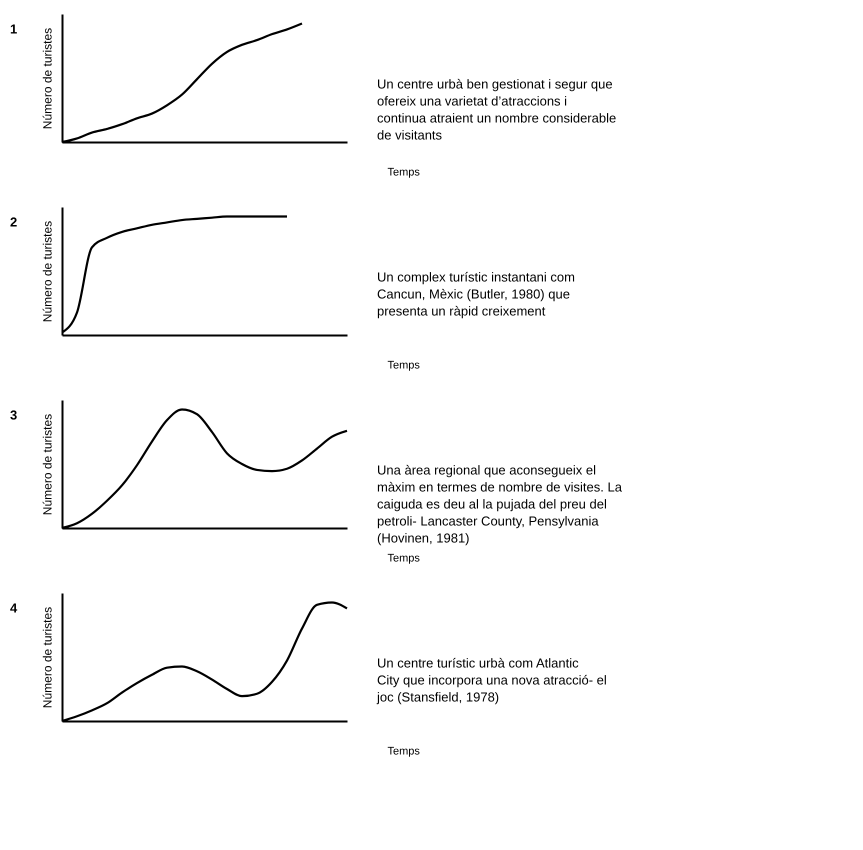 The height and width of the screenshot is (850, 863). What do you see at coordinates (500, 504) in the screenshot?
I see `text: Una àrea regional que aconsegueix el màxim en termes de nombre de visites. La caiguda es deu al la pujada del preu del petroli- Lancaster County, Pensylvania (Hovinen, 1981)` at bounding box center [500, 504].